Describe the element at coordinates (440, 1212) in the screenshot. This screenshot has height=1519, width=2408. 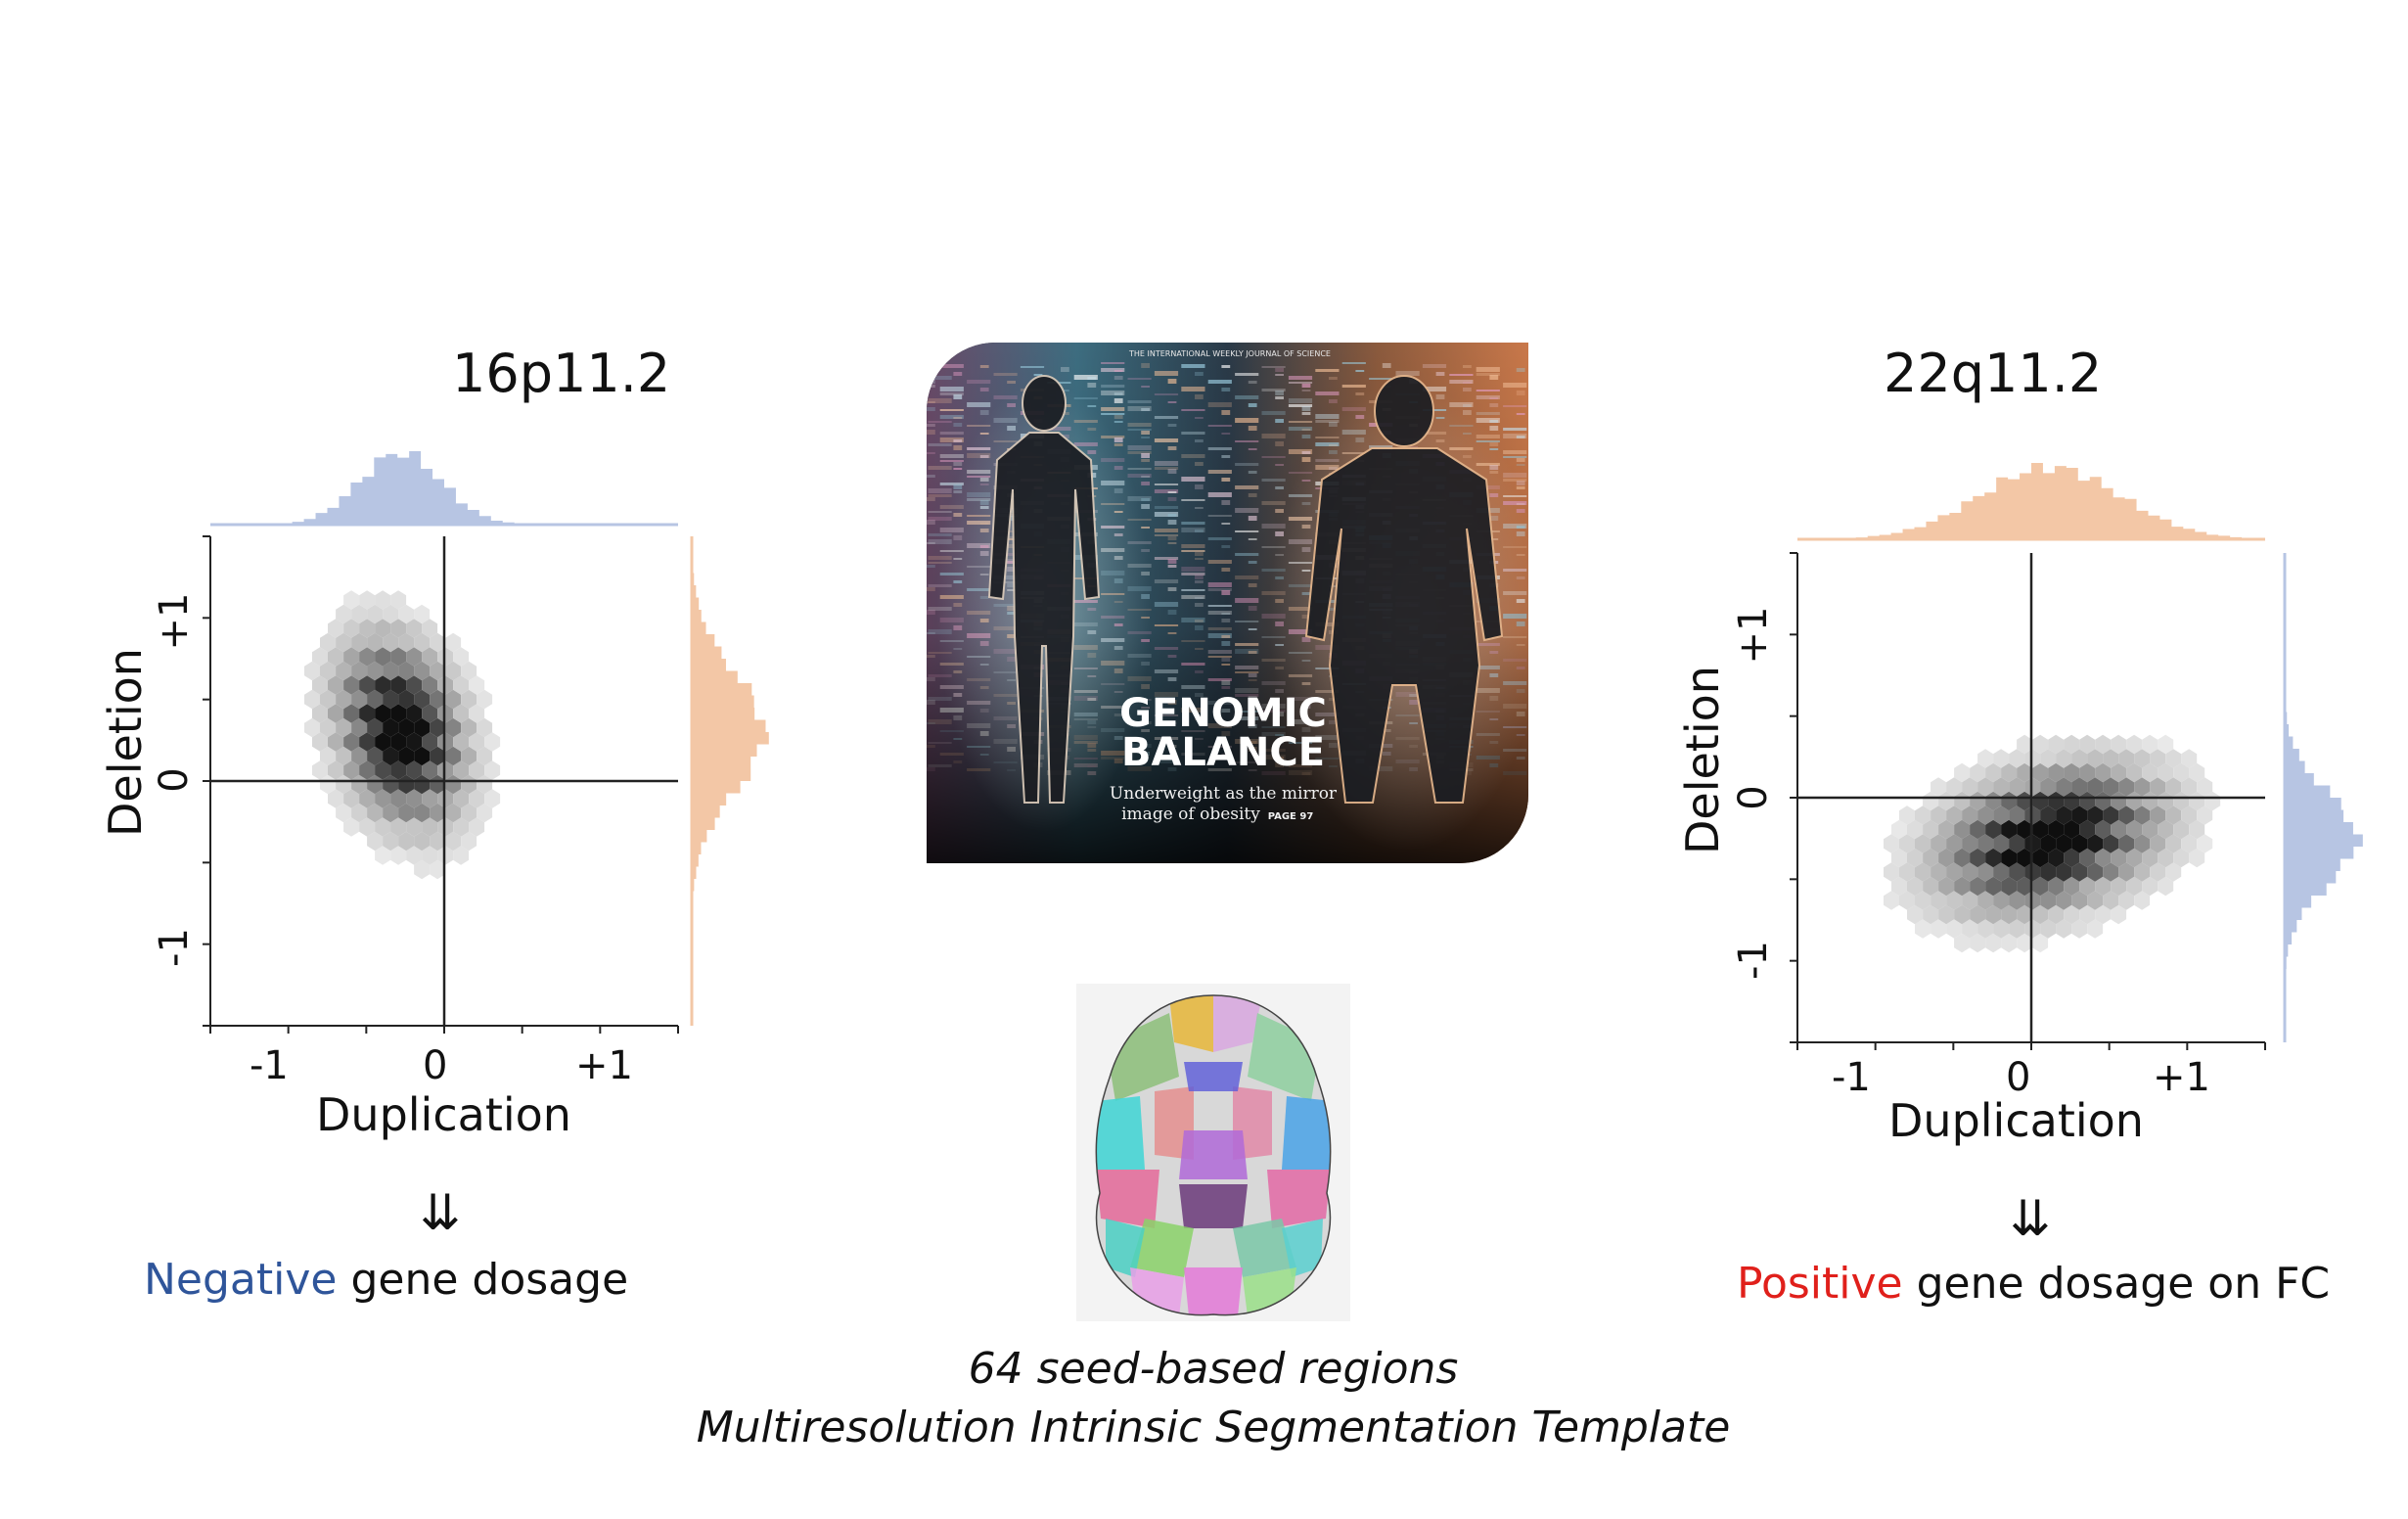
I see `left-down-arrows: ⇊` at that location.